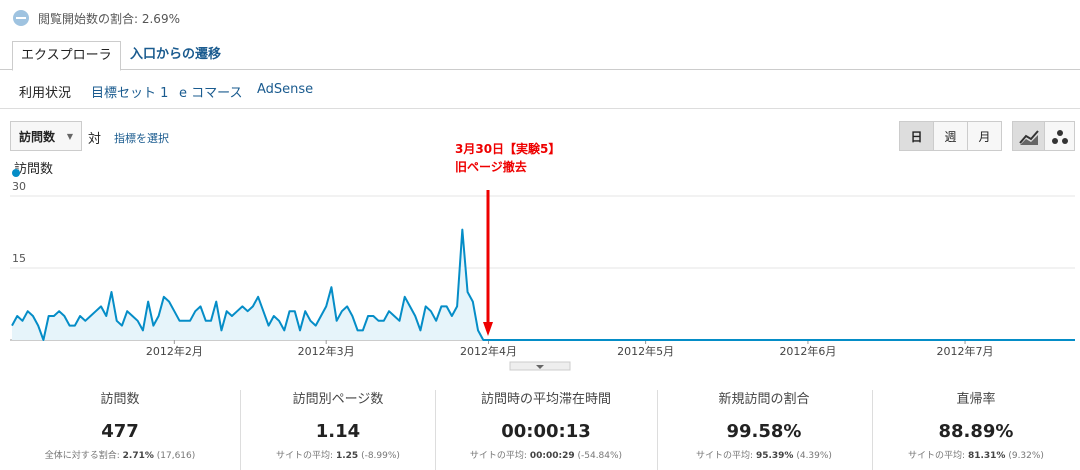 Image resolution: width=1080 pixels, height=470 pixels. I want to click on stat: 訪問別ページ数 1.14 サイトの平均: 1.25 (-8.99%), so click(338, 424).